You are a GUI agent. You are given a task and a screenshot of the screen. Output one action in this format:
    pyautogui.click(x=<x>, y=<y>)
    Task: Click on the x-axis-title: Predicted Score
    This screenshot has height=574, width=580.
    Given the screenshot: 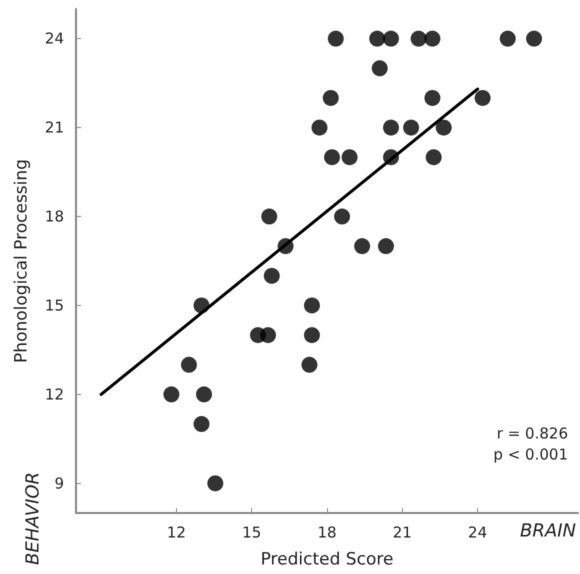 What is the action you would take?
    pyautogui.click(x=327, y=560)
    